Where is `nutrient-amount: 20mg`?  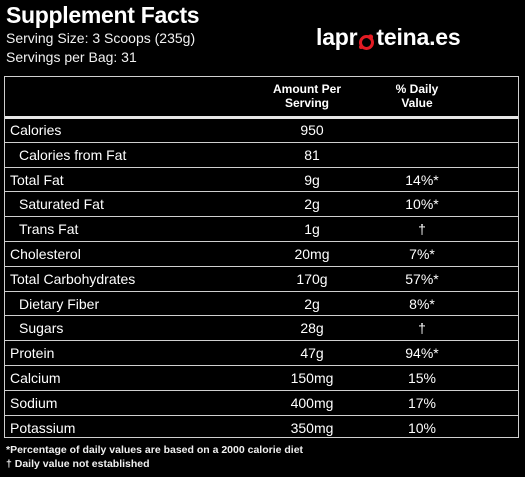
nutrient-amount: 20mg is located at coordinates (312, 254).